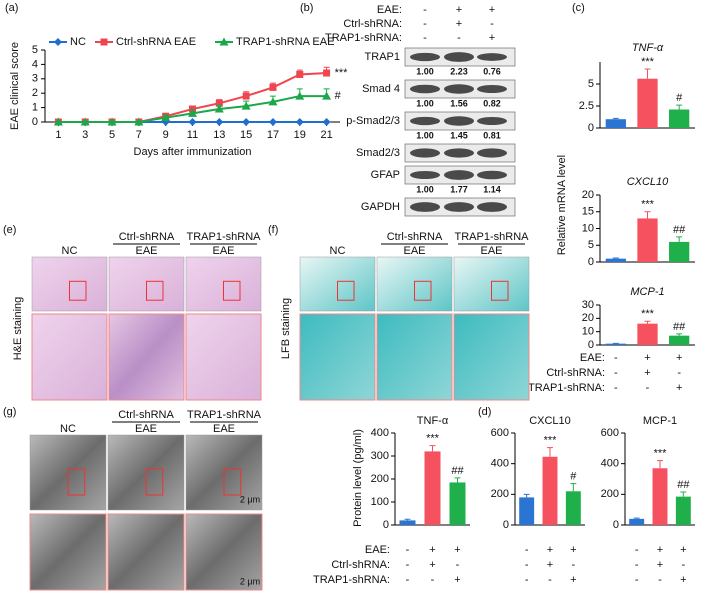  What do you see at coordinates (591, 245) in the screenshot?
I see `y-tick-label: 5` at bounding box center [591, 245].